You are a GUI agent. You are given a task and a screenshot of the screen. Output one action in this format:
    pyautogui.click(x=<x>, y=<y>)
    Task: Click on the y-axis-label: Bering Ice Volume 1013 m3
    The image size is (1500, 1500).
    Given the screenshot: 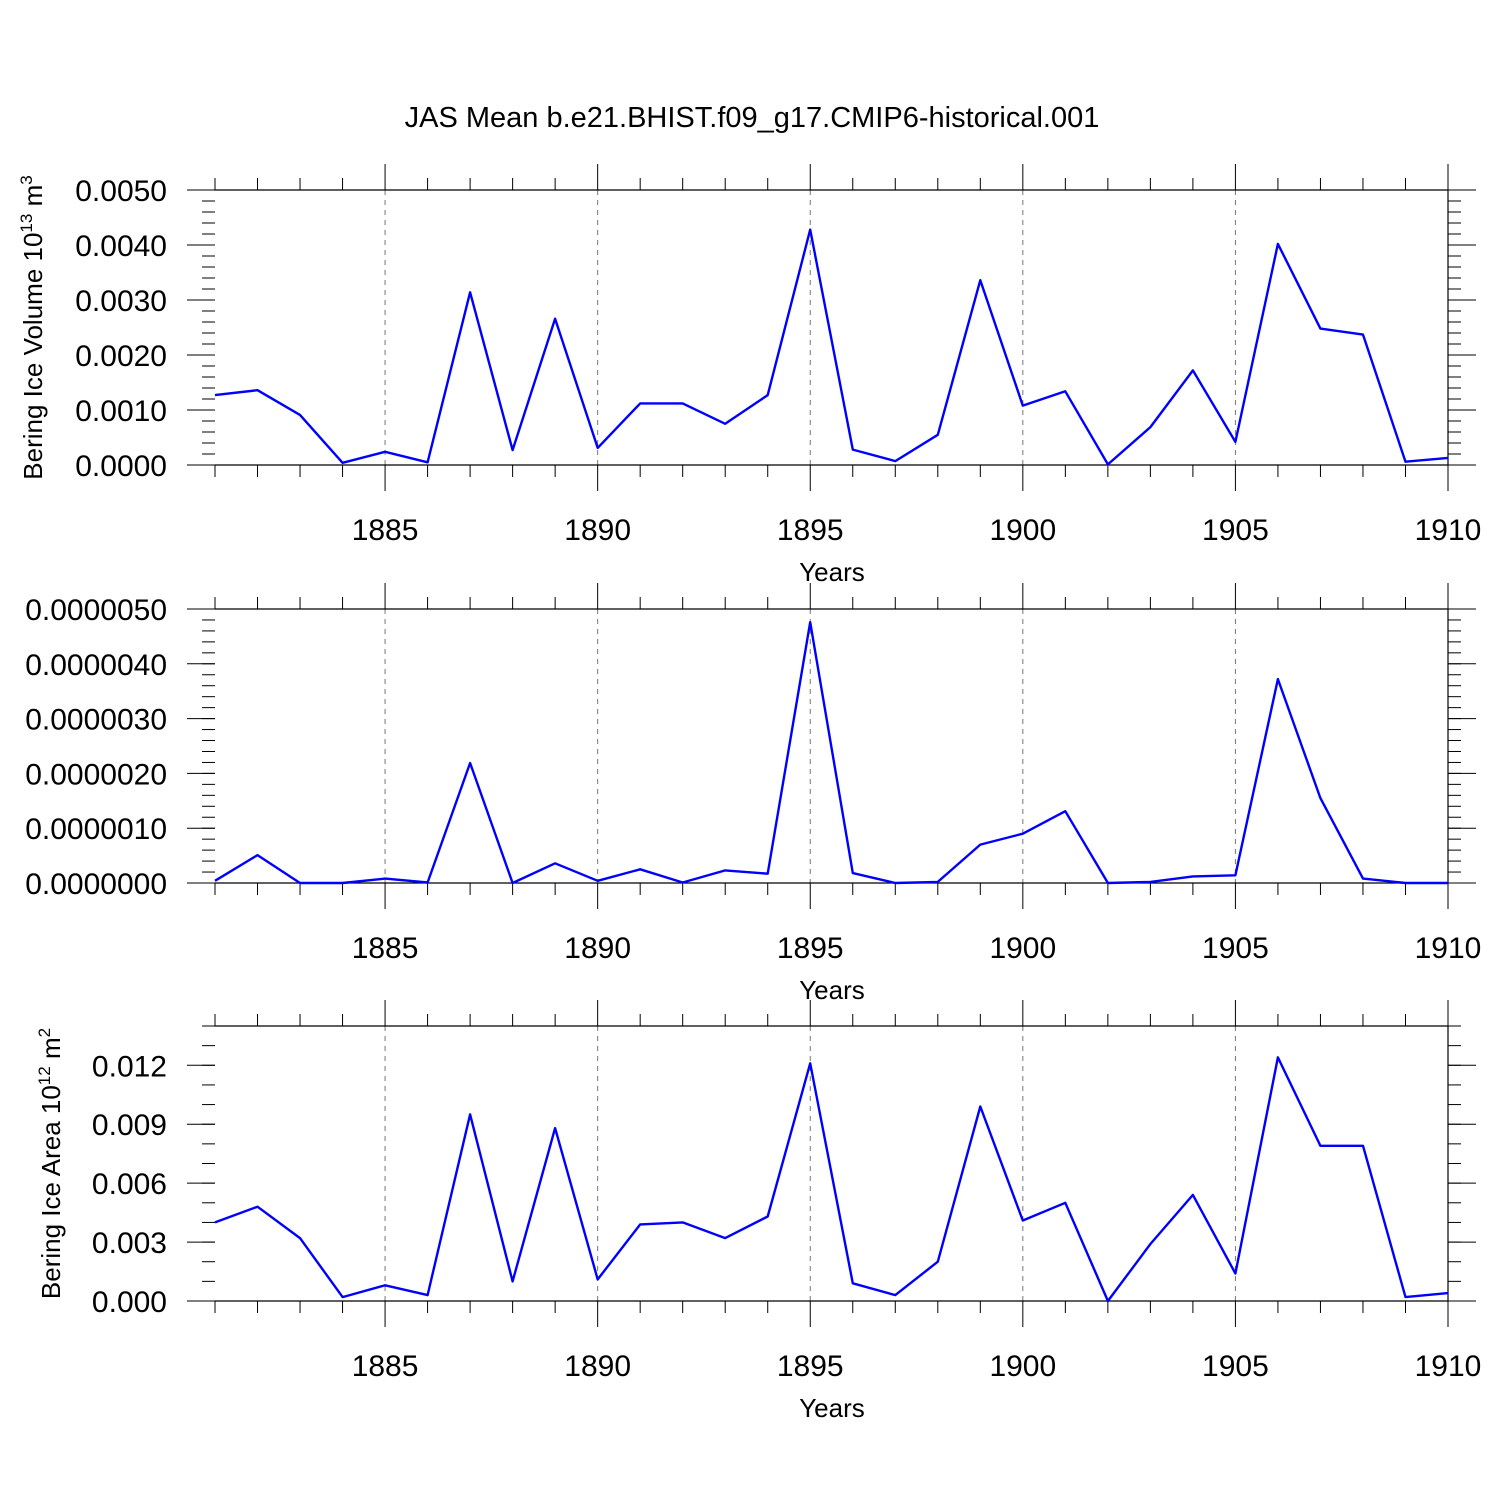 What is the action you would take?
    pyautogui.click(x=32, y=327)
    